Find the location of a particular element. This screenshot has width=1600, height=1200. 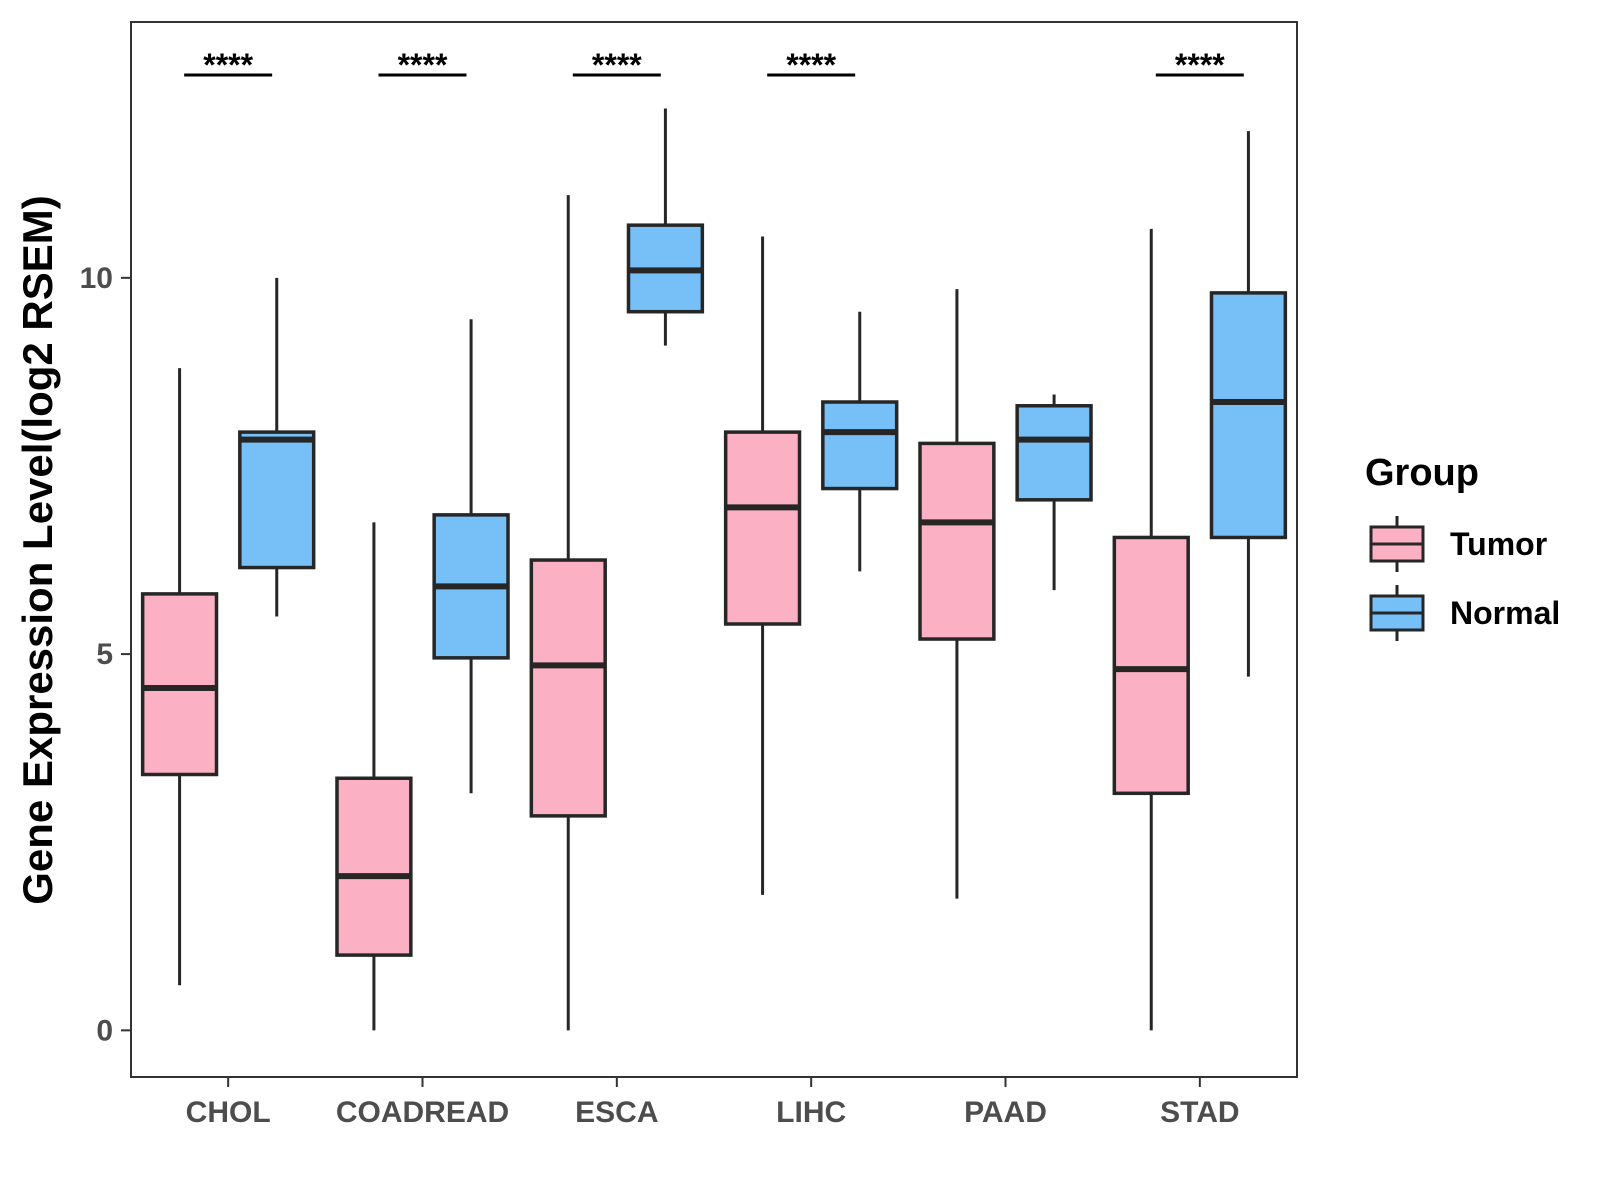

box-esca-tumor is located at coordinates (568, 613).